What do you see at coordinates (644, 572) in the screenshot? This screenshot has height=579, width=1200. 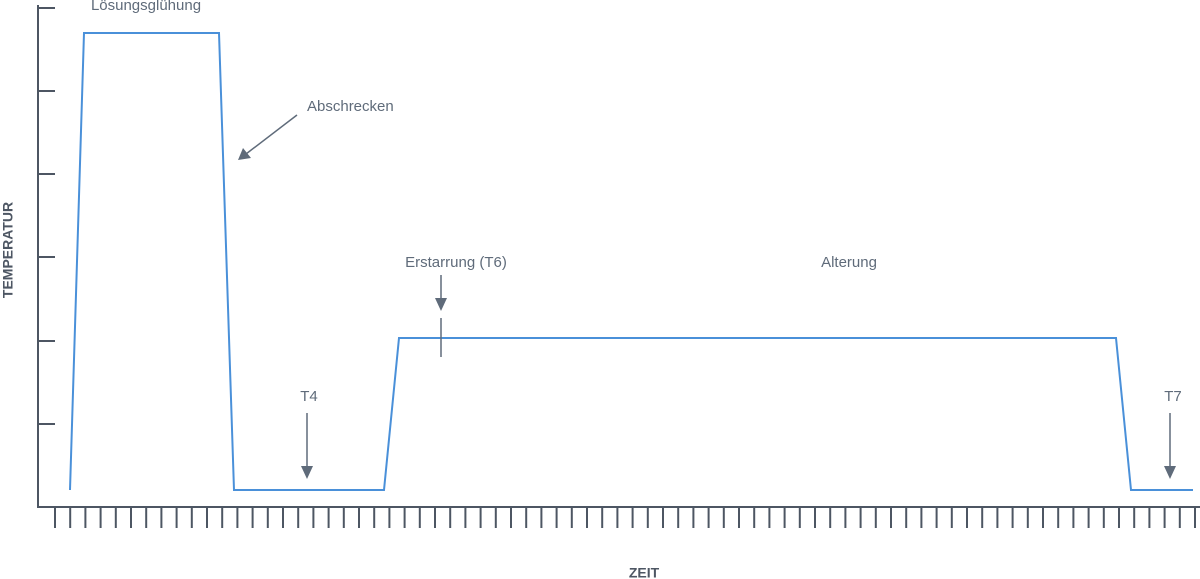 I see `x-axis-label: ZEIT` at bounding box center [644, 572].